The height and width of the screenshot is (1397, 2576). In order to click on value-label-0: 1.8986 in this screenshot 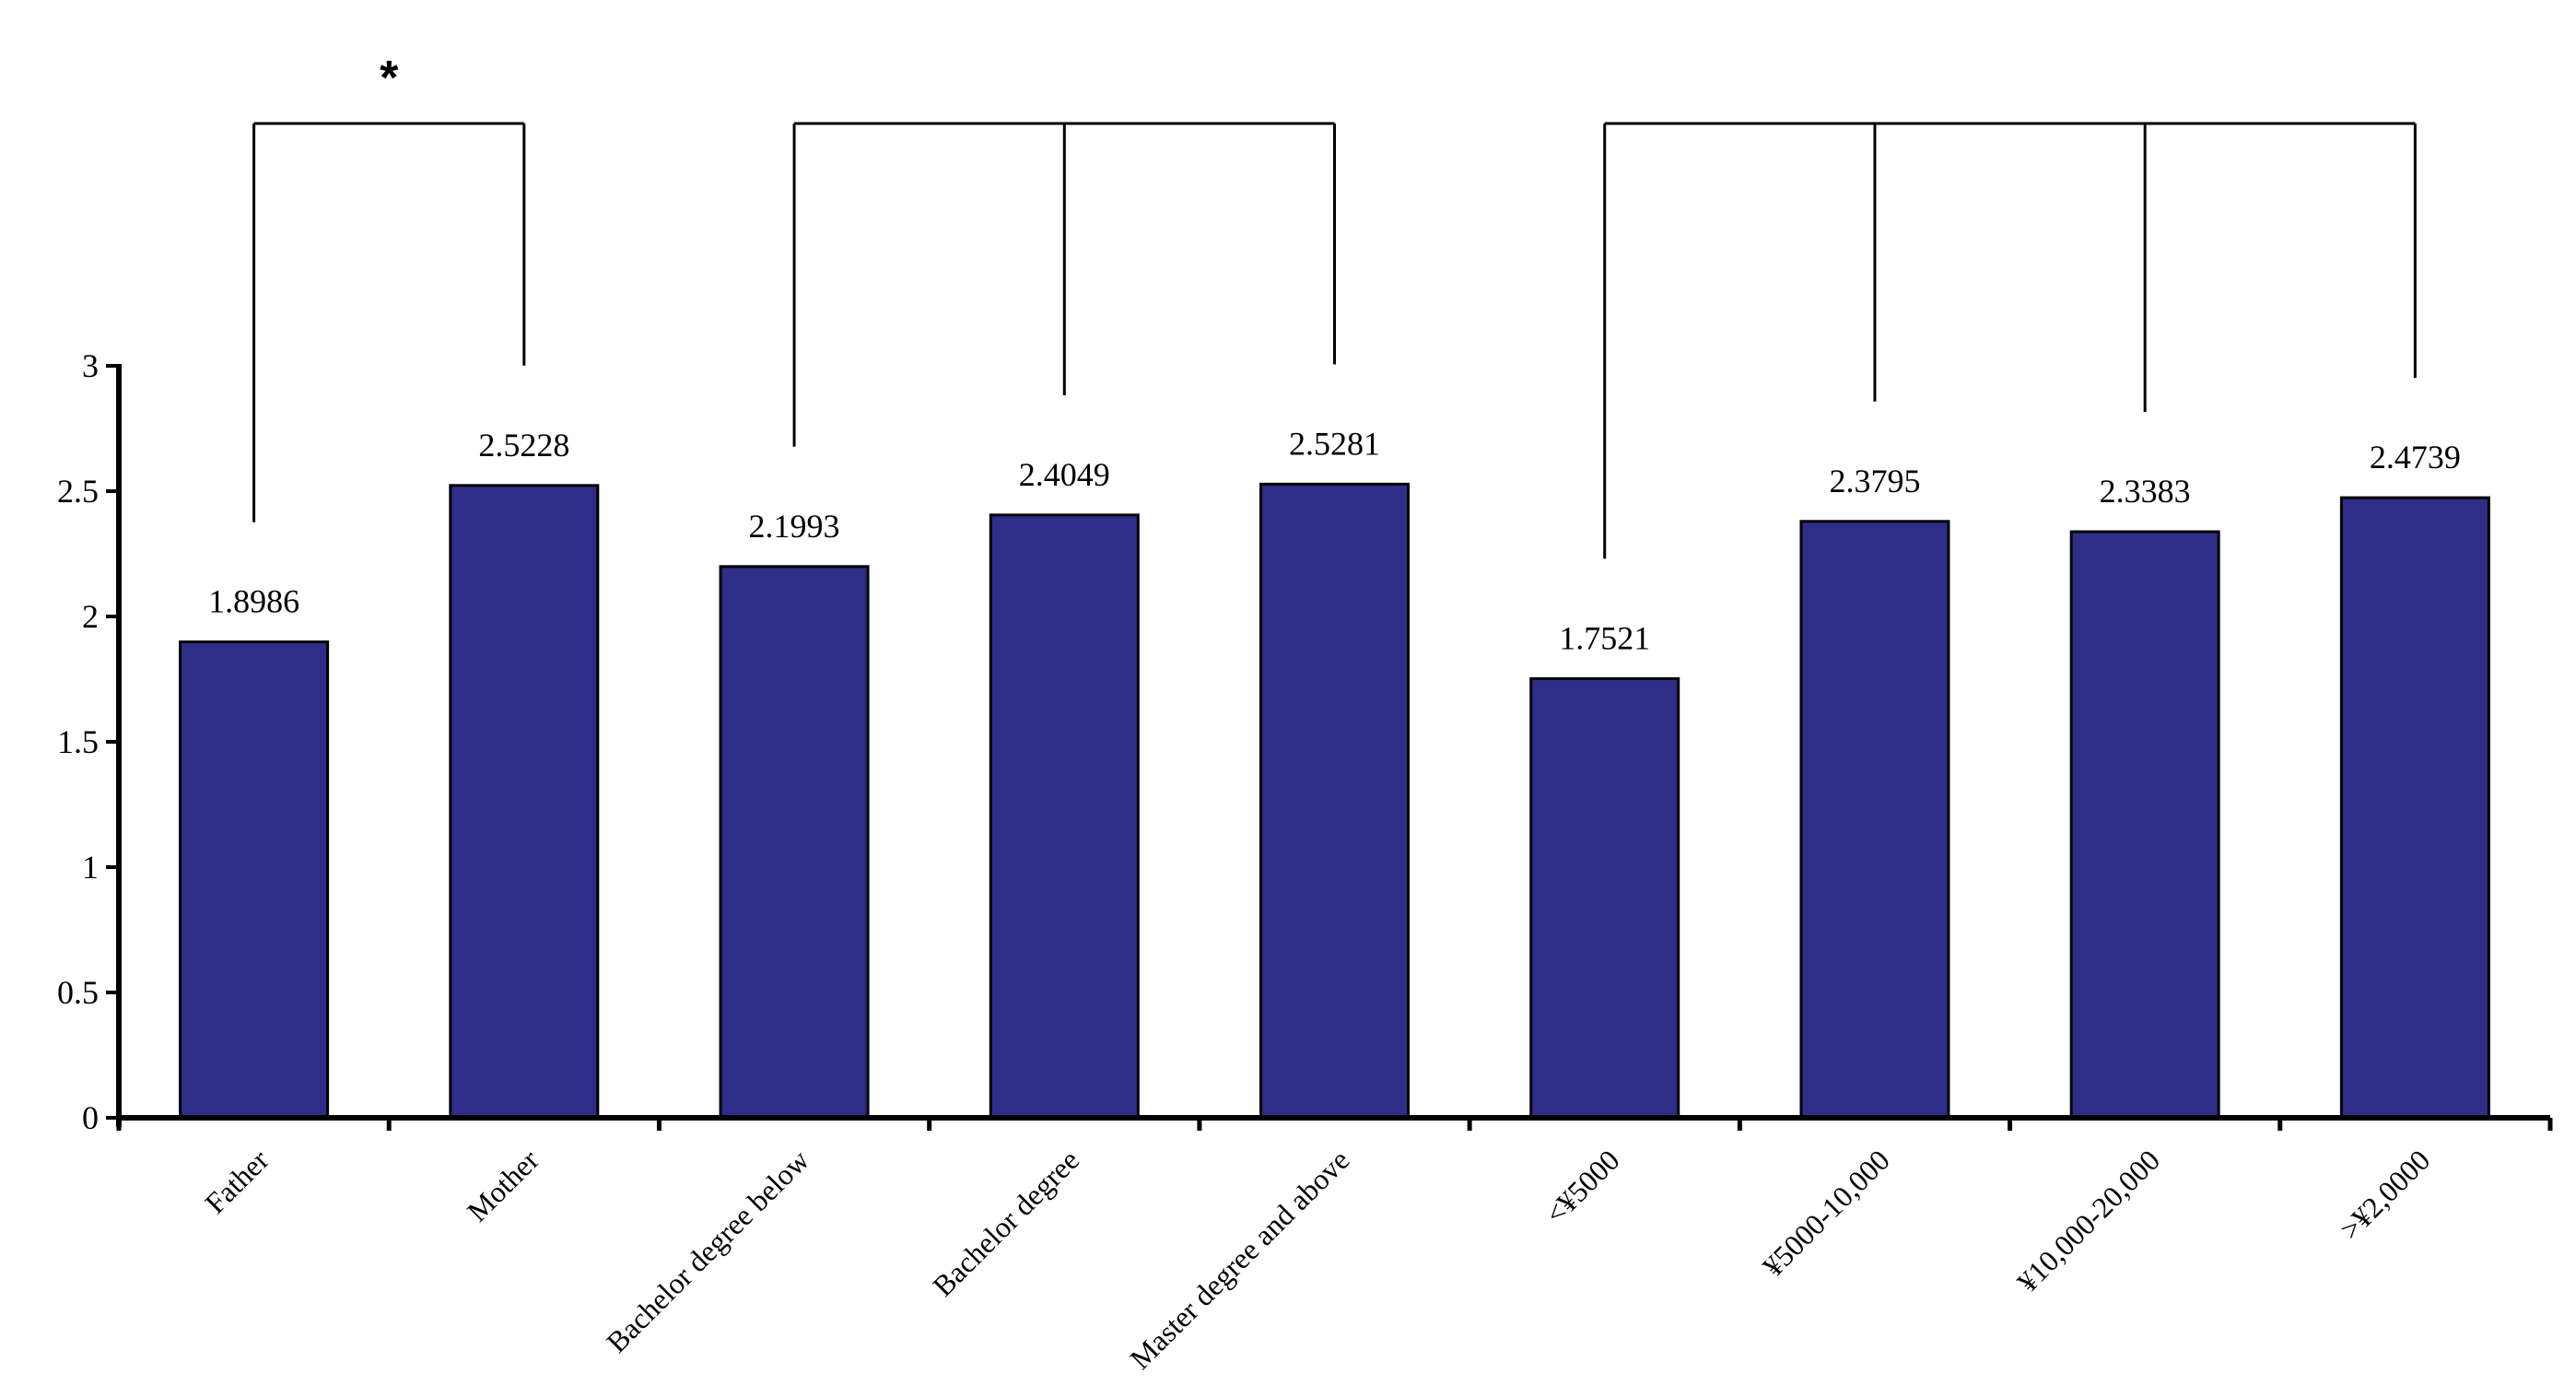, I will do `click(254, 601)`.